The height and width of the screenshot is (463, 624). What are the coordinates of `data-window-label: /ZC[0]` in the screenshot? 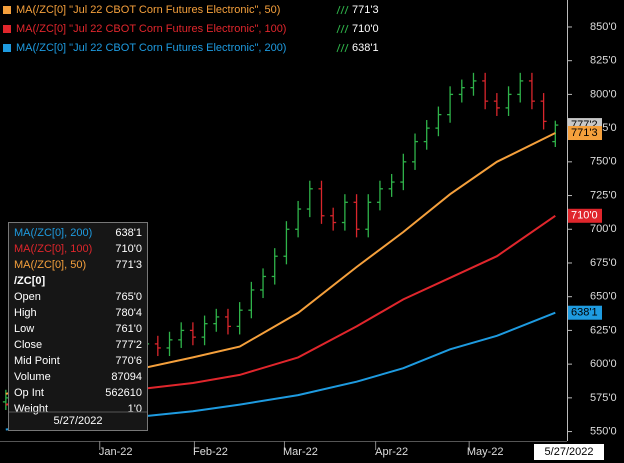 It's located at (30, 281).